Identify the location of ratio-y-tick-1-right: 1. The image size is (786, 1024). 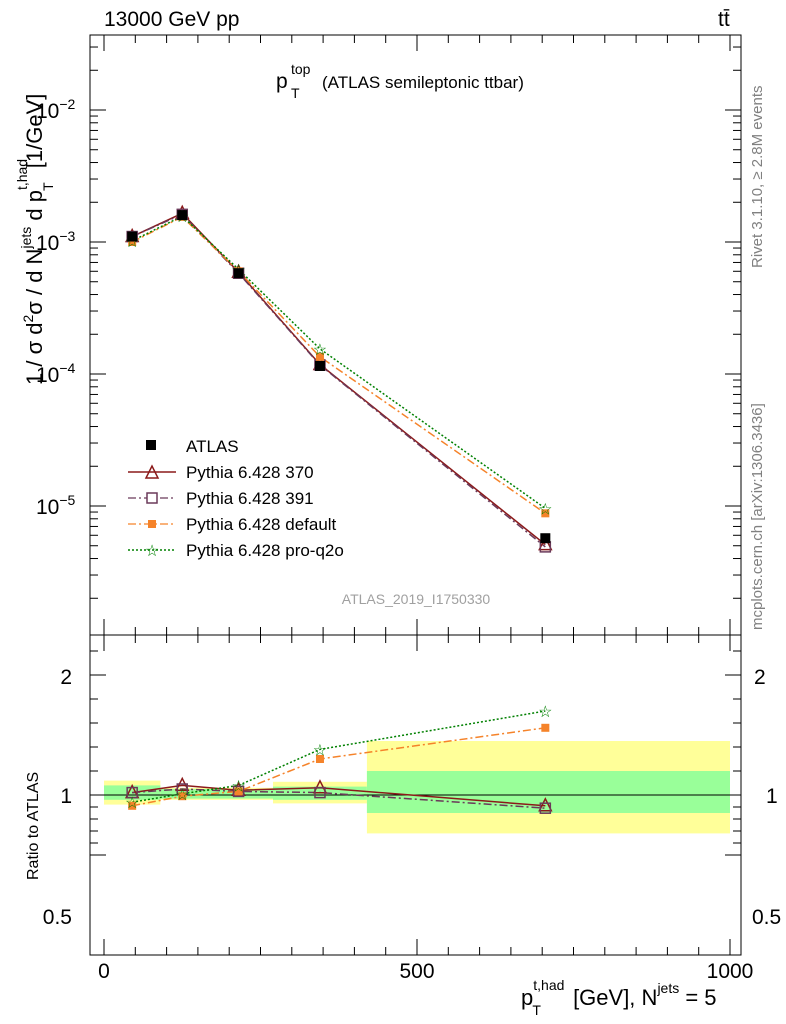
(772, 796).